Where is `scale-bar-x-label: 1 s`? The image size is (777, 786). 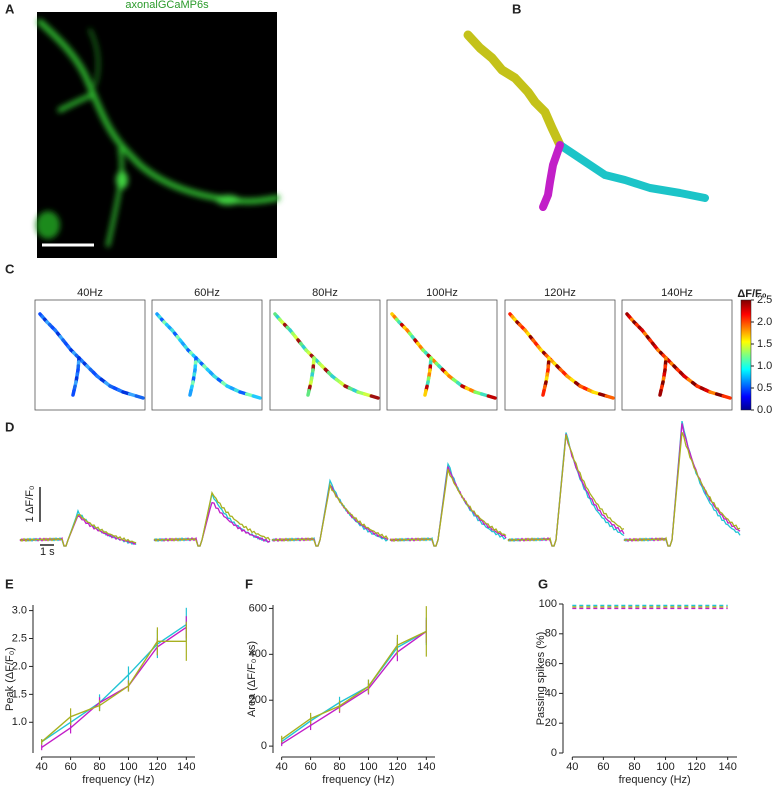
scale-bar-x-label: 1 s is located at coordinates (47, 552).